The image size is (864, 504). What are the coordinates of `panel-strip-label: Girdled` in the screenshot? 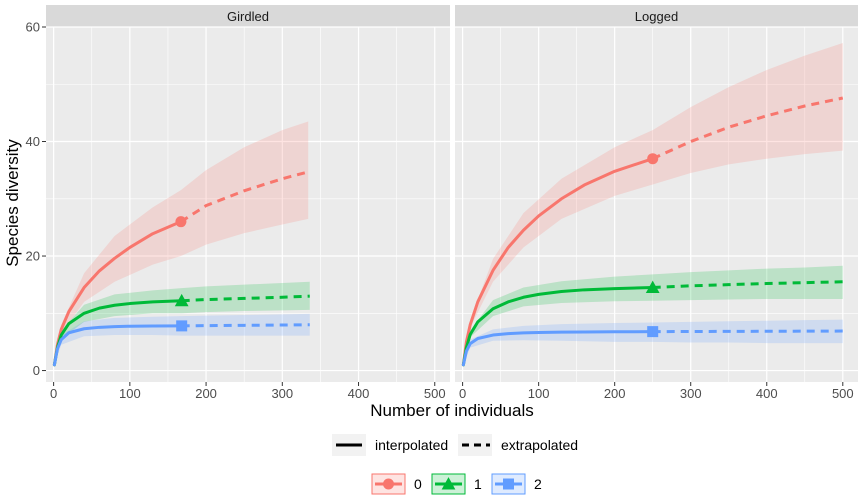 It's located at (248, 16).